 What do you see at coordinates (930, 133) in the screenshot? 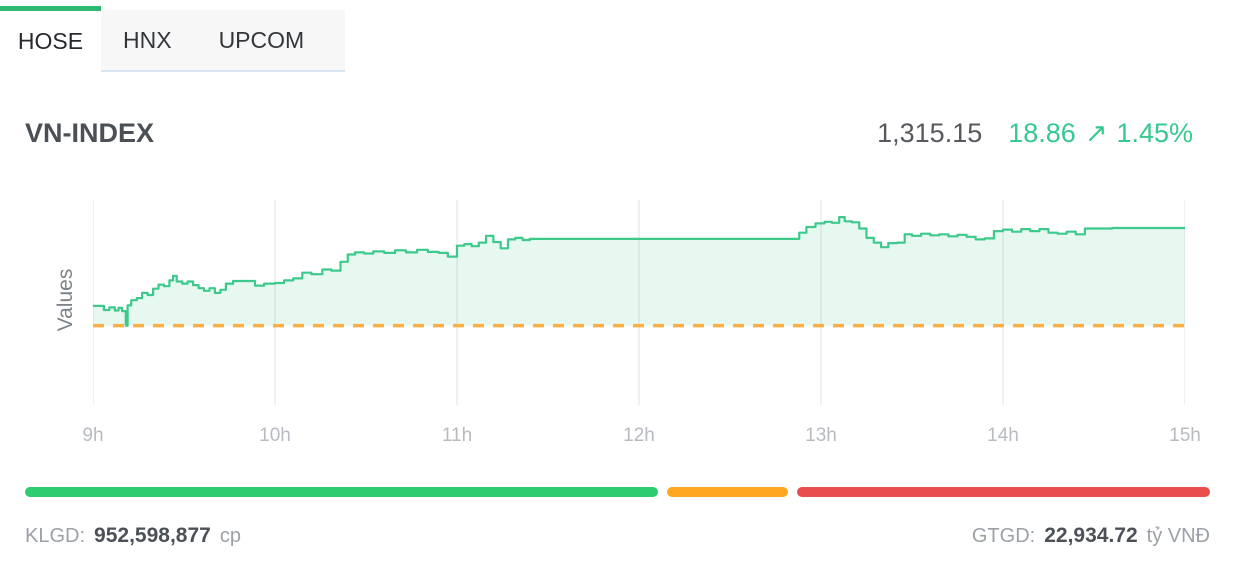
I see `index-last-value: 1,315.15` at bounding box center [930, 133].